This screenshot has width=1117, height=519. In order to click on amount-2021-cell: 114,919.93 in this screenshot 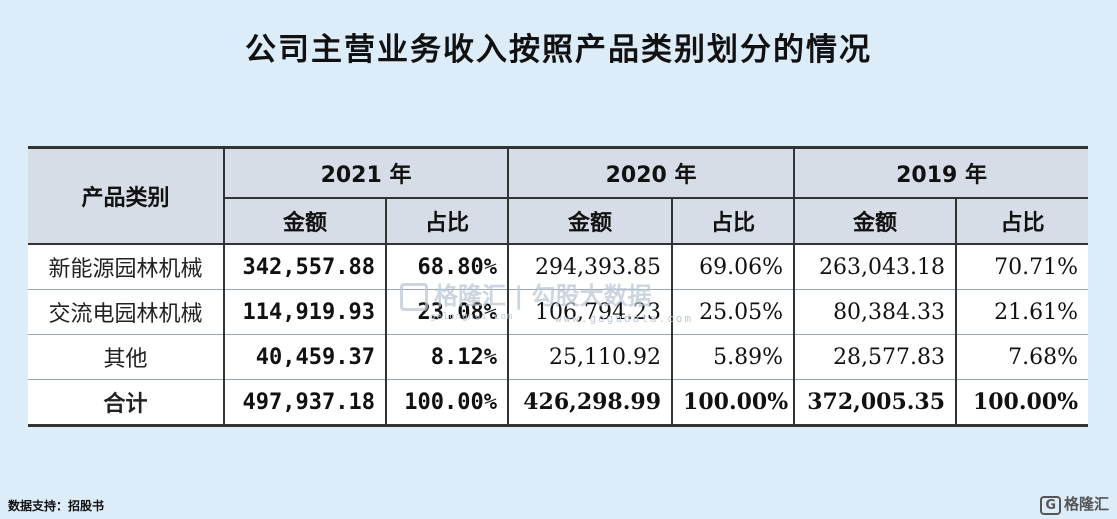, I will do `click(304, 312)`.